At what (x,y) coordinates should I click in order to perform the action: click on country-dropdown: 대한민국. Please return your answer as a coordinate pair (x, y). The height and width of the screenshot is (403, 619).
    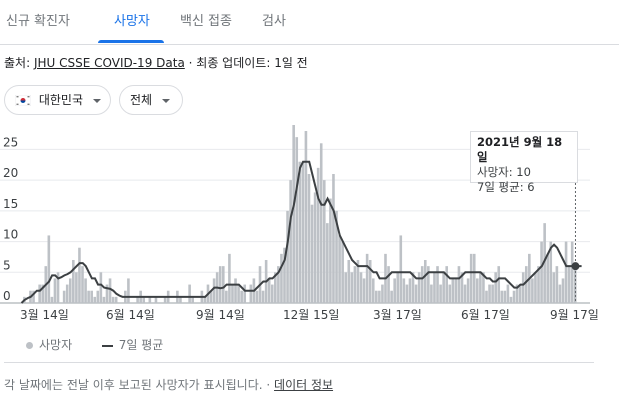
    Looking at the image, I should click on (57, 100).